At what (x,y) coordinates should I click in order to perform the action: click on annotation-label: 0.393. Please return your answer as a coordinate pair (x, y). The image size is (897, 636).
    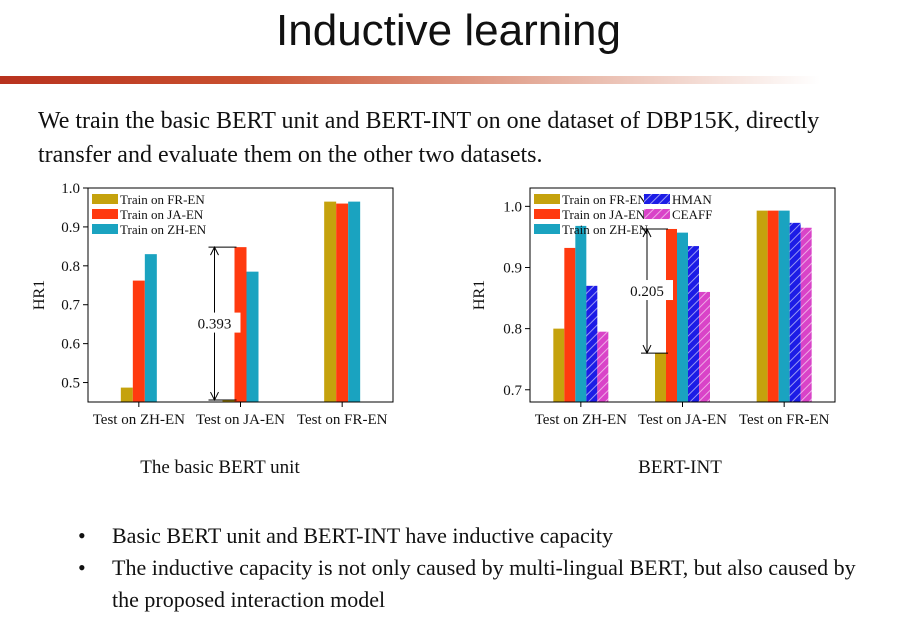
    Looking at the image, I should click on (215, 325).